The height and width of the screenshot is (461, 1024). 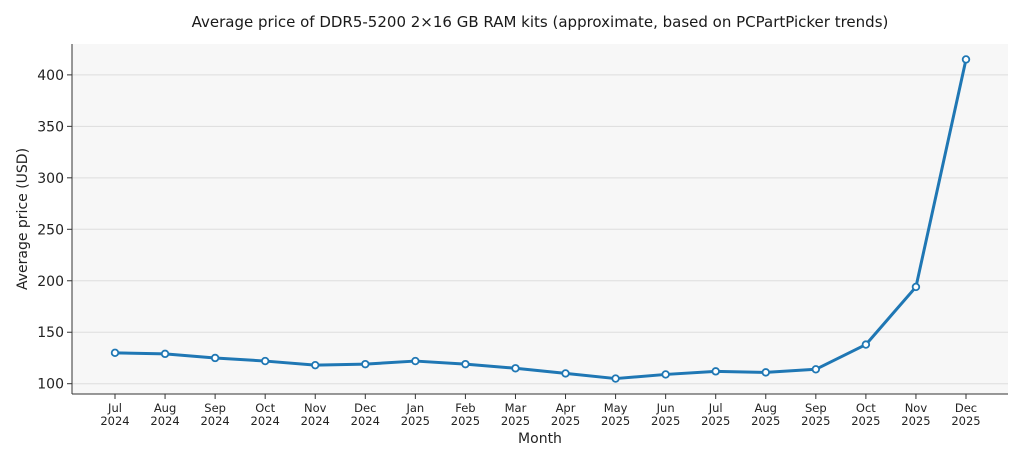 I want to click on x-tick-label: Jul 2025, so click(x=715, y=414).